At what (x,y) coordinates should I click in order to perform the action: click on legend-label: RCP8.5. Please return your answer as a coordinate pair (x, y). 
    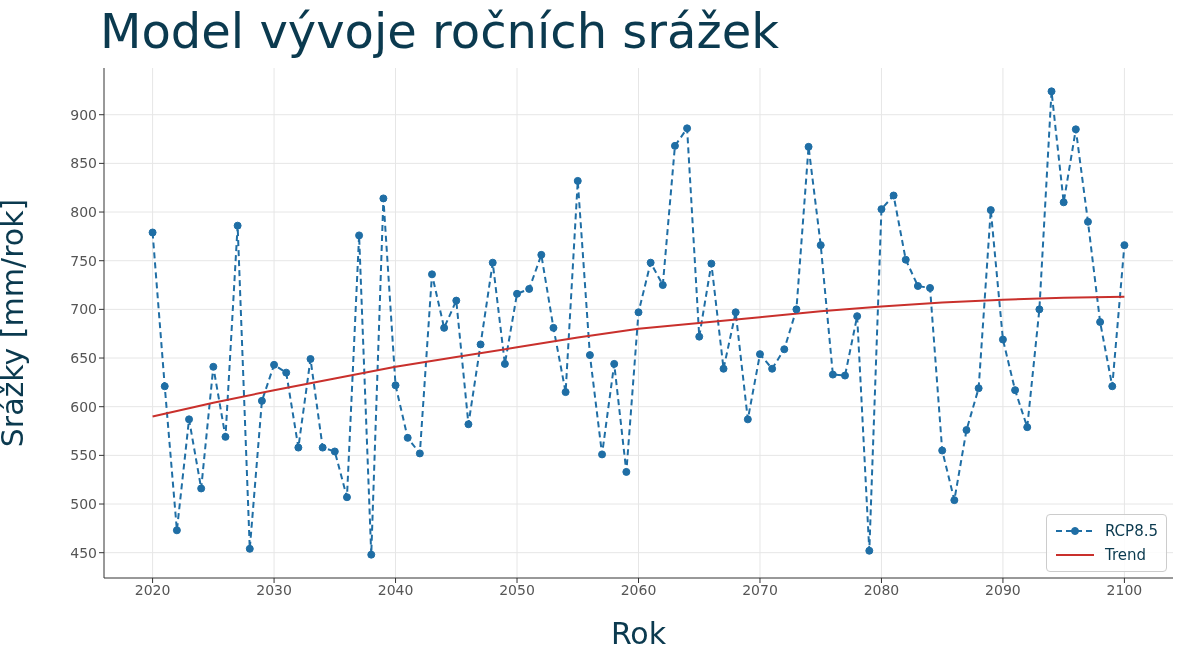
    Looking at the image, I should click on (1131, 531).